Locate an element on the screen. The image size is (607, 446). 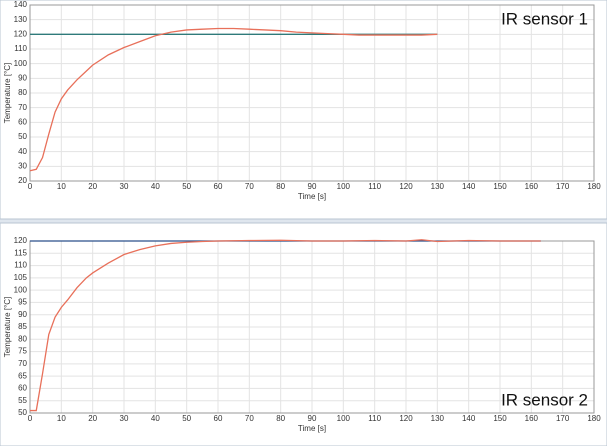
y-tick-label: 130 is located at coordinates (21, 19).